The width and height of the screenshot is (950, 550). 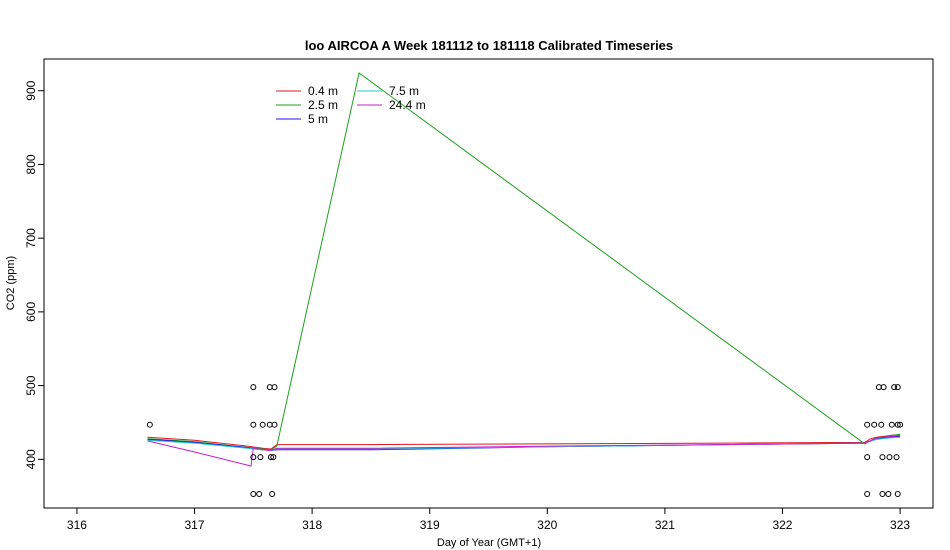 What do you see at coordinates (323, 105) in the screenshot?
I see `legend-label: 2.5 m` at bounding box center [323, 105].